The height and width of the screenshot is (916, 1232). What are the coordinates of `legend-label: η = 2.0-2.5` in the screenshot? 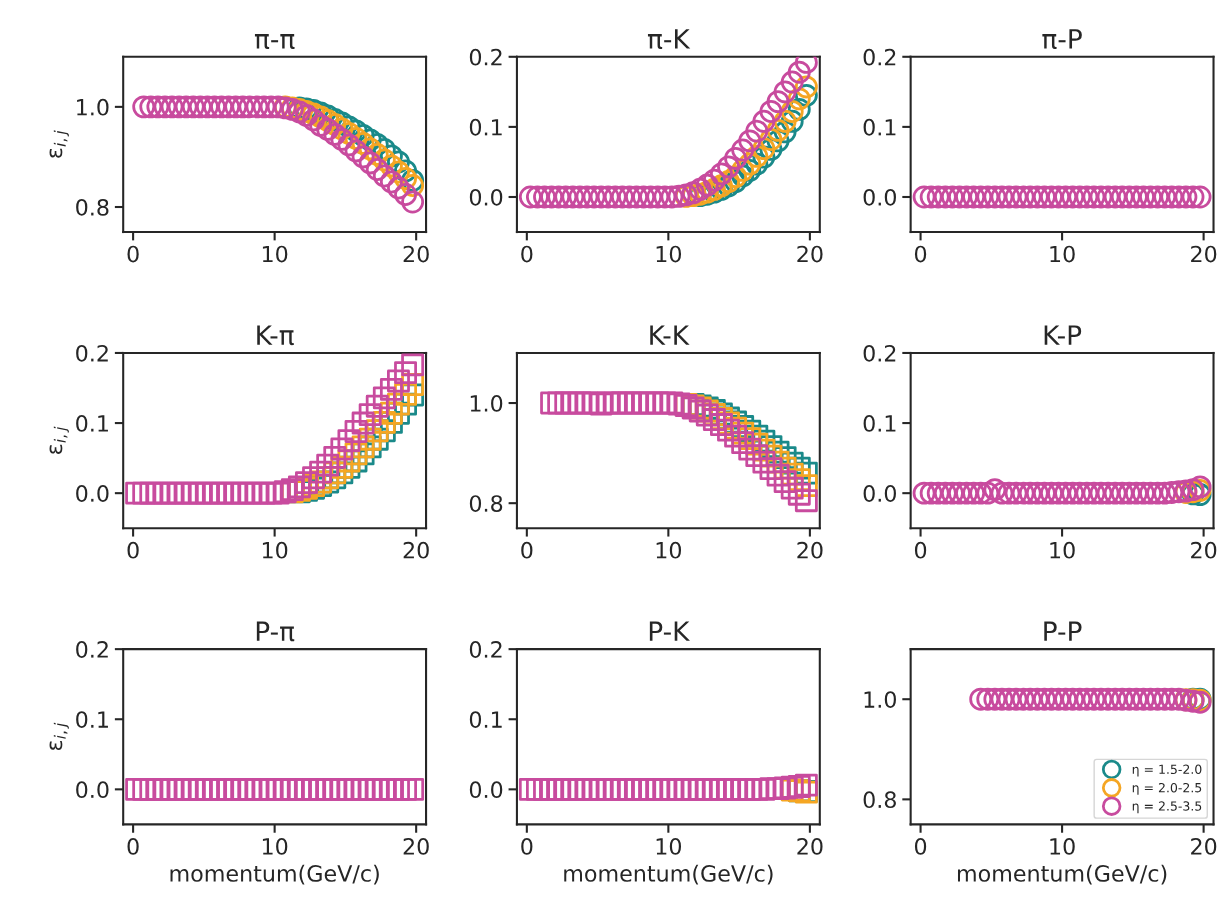 It's located at (1167, 788).